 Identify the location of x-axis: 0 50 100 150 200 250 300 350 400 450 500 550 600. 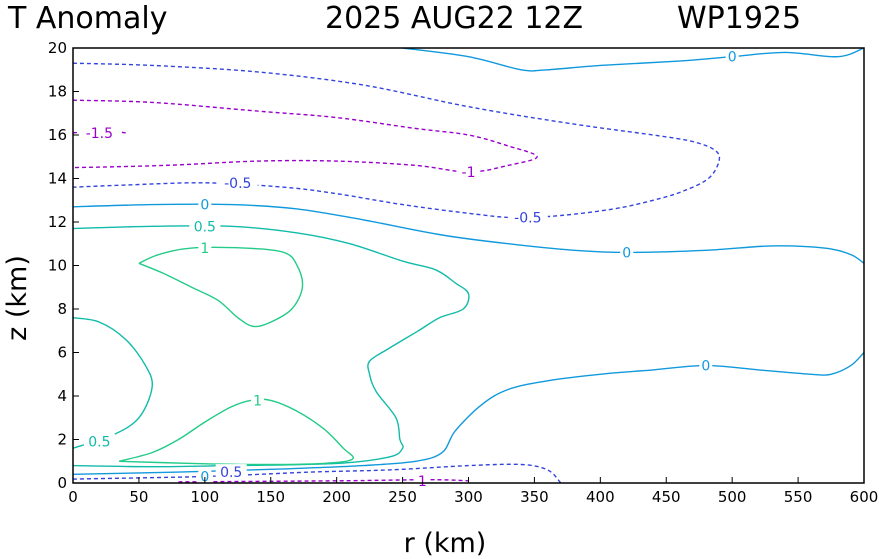
(473, 491).